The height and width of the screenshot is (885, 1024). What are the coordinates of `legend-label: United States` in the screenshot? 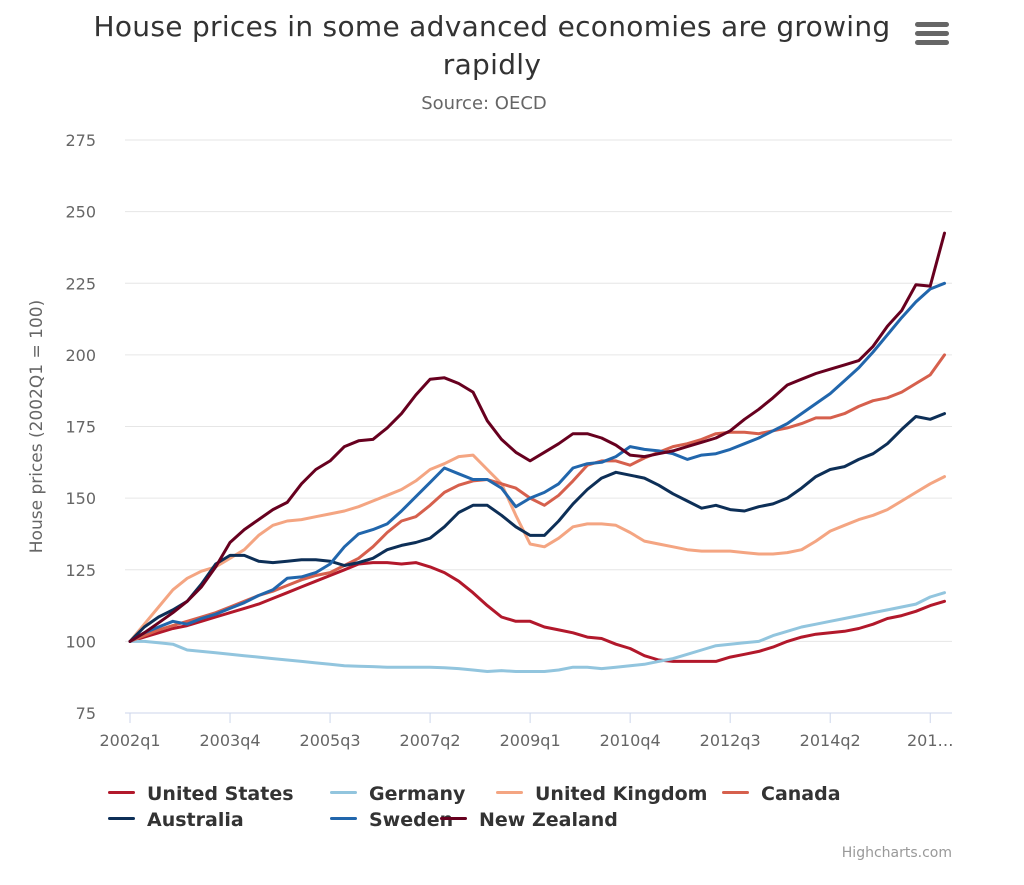 It's located at (220, 794).